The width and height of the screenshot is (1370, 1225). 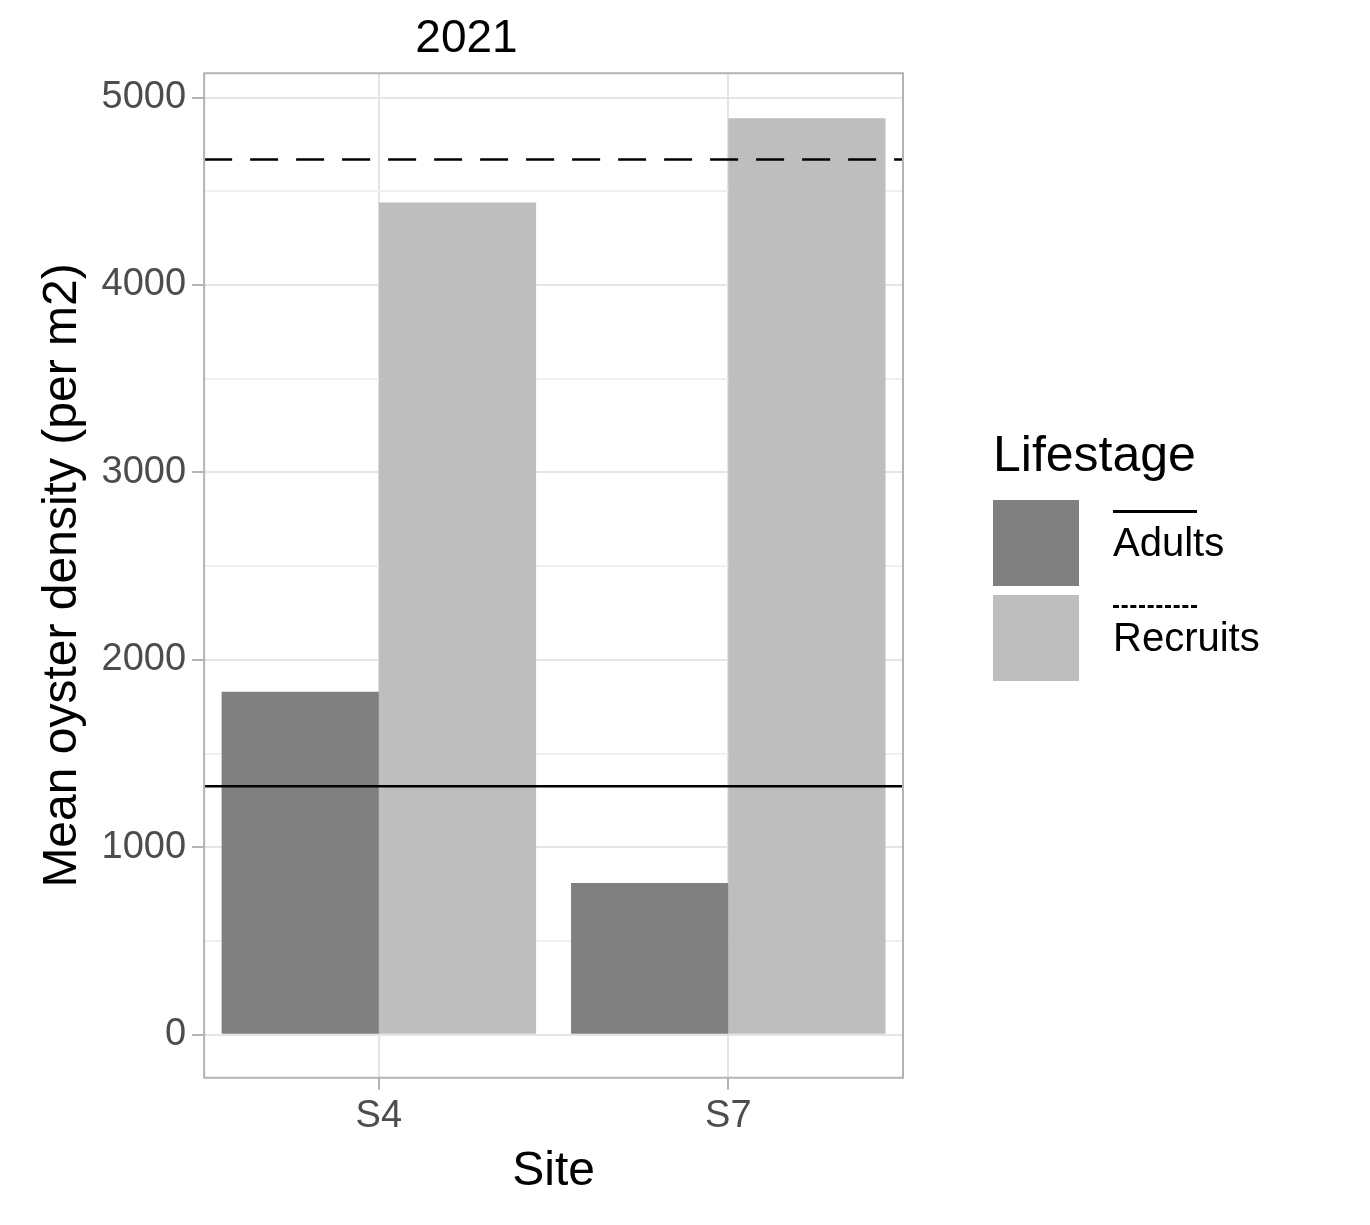 I want to click on y-tick-label: 2000, so click(x=144, y=657).